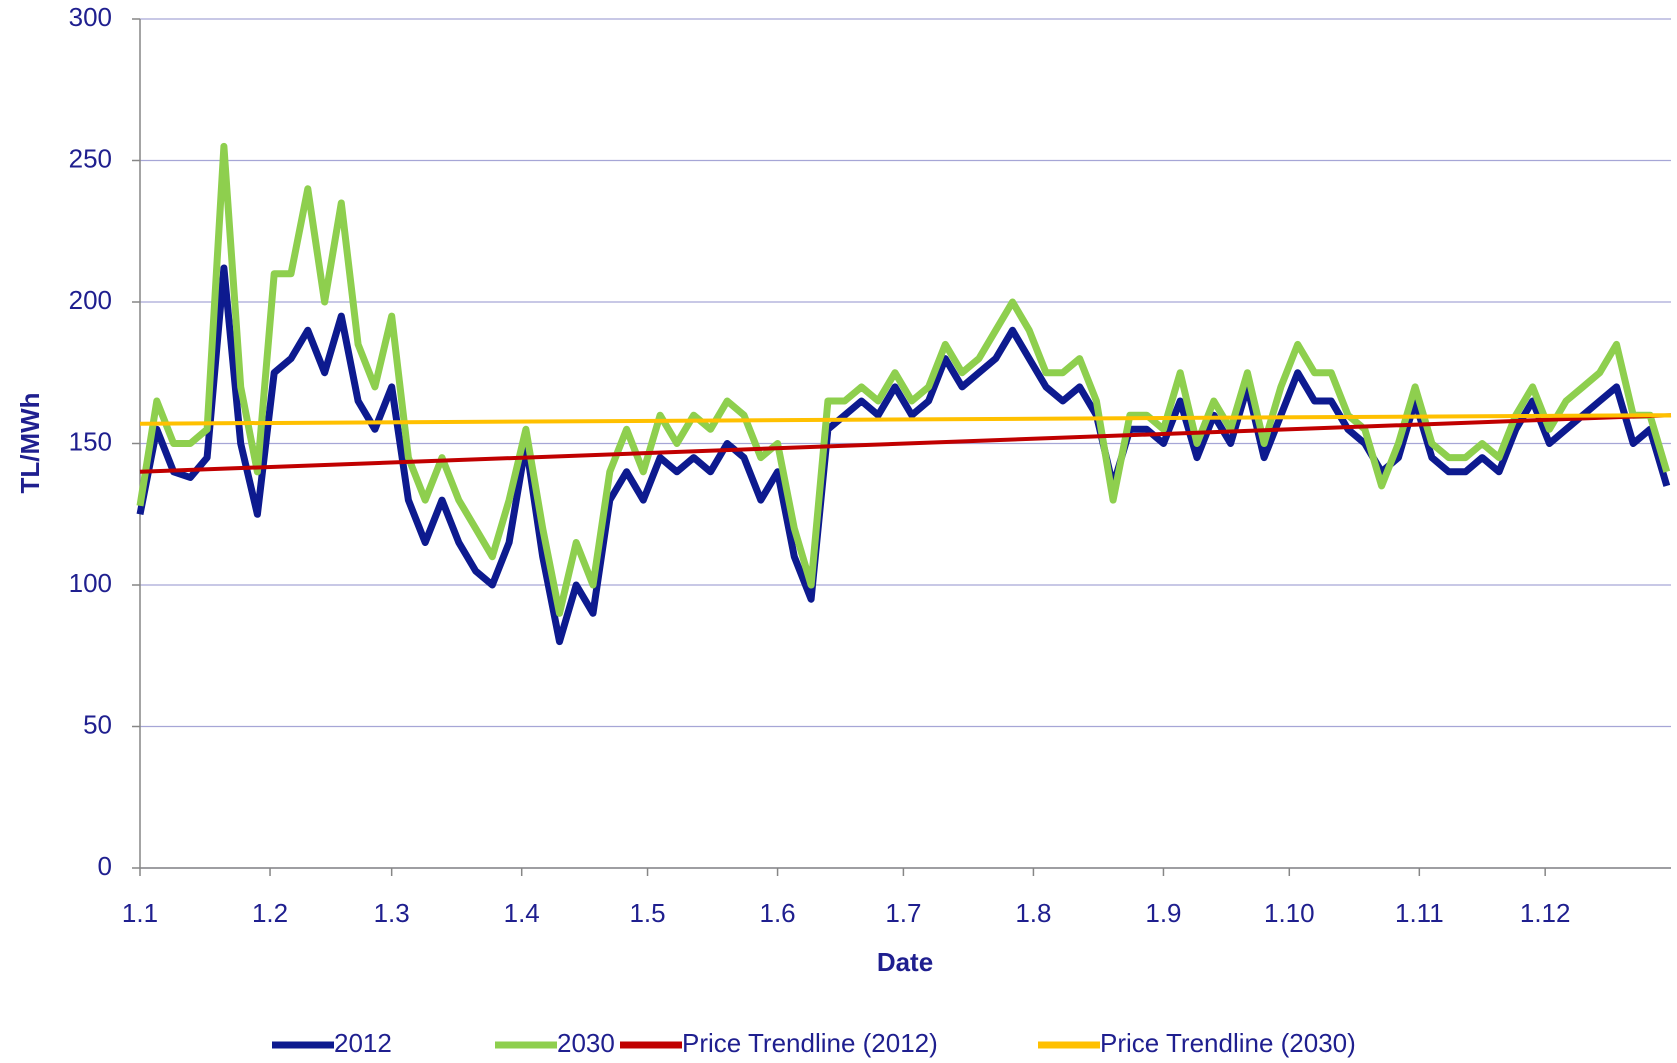  I want to click on x-tick-label: 1.8, so click(1033, 913).